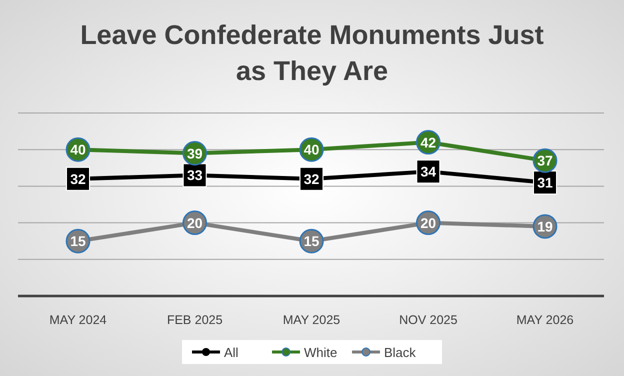 This screenshot has width=624, height=376. I want to click on chart-title: Leave Confederate Monuments Just as They Are, so click(312, 53).